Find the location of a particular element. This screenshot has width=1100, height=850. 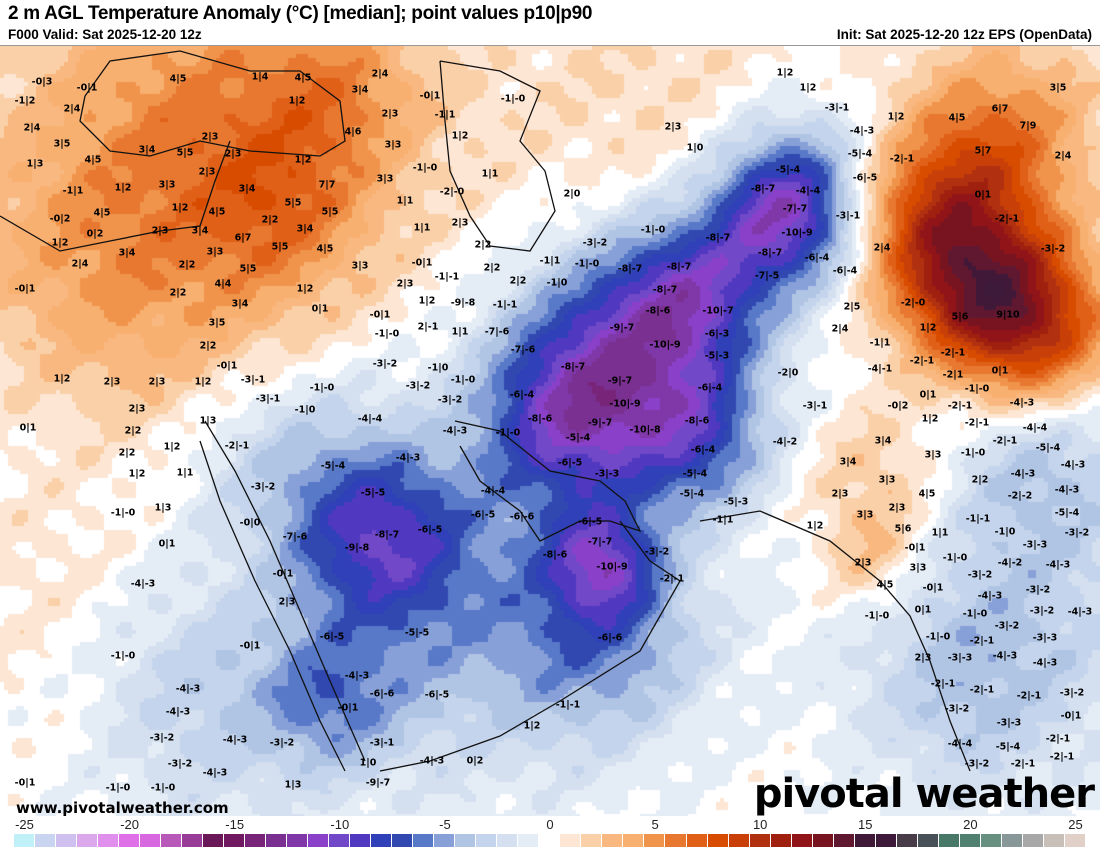

point-value-label: 3|3 is located at coordinates (385, 179).